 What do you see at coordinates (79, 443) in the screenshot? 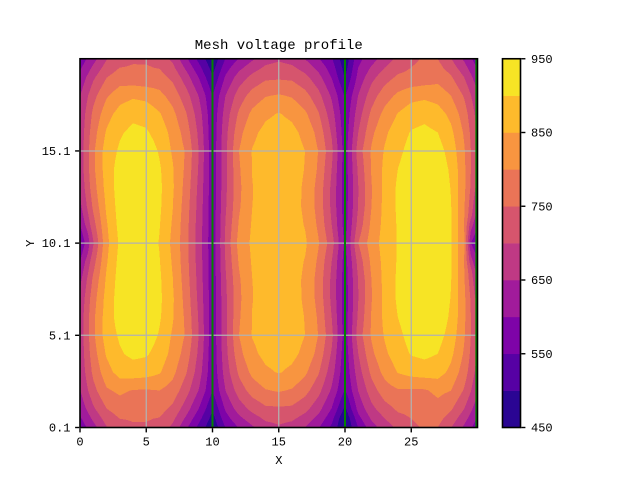
I see `svg-text: 0` at bounding box center [79, 443].